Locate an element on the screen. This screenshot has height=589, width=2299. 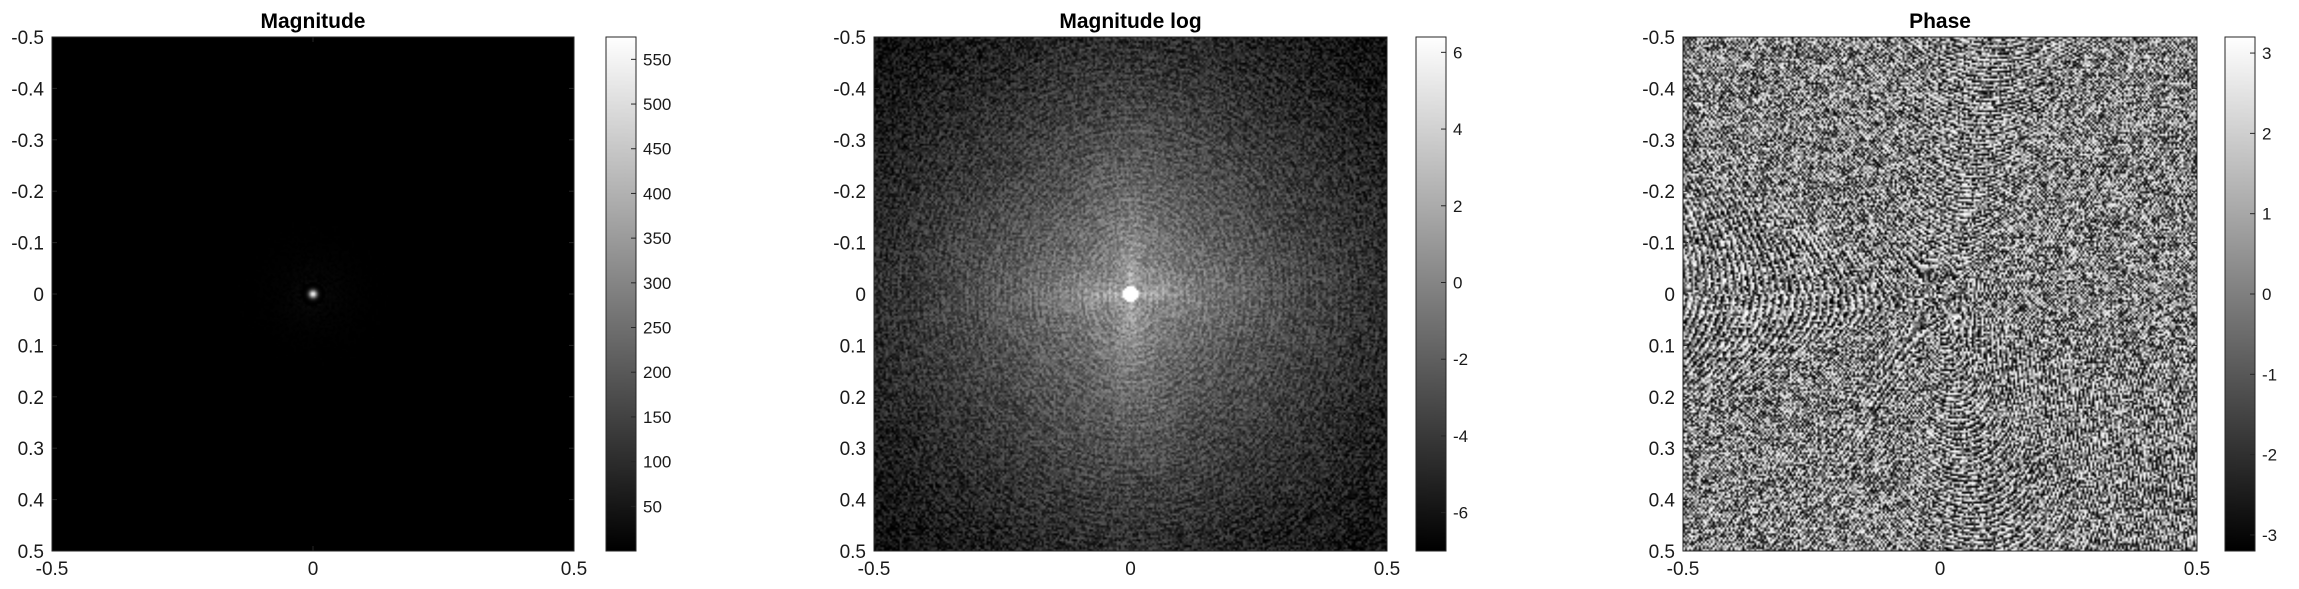
colorbar-tick-label: 100 is located at coordinates (657, 462).